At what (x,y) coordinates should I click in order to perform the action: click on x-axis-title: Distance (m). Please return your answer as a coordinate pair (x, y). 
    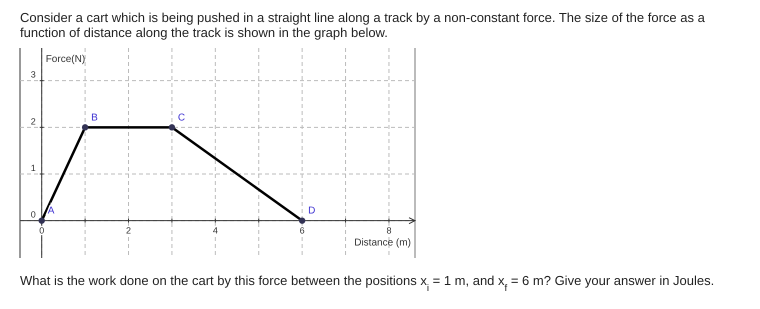
    Looking at the image, I should click on (382, 243).